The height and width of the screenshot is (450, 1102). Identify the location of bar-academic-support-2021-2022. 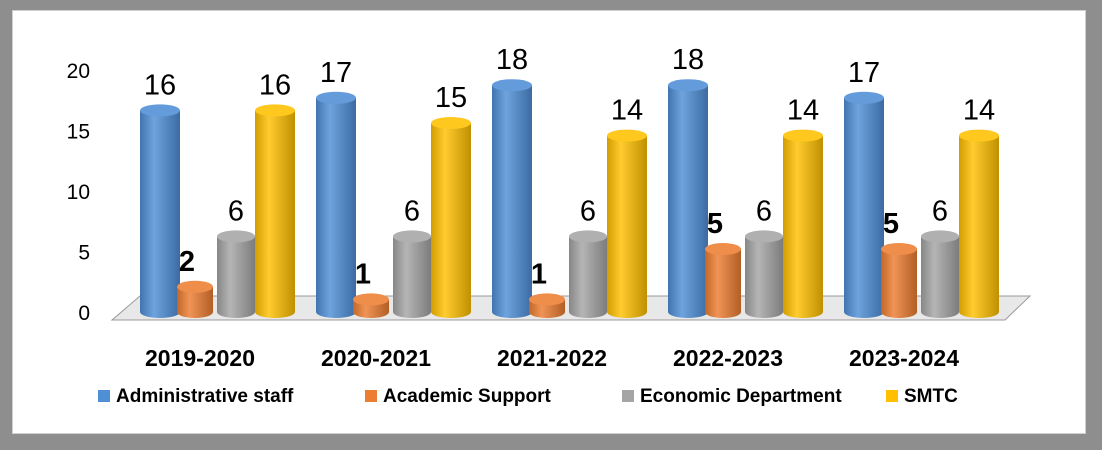
(547, 305).